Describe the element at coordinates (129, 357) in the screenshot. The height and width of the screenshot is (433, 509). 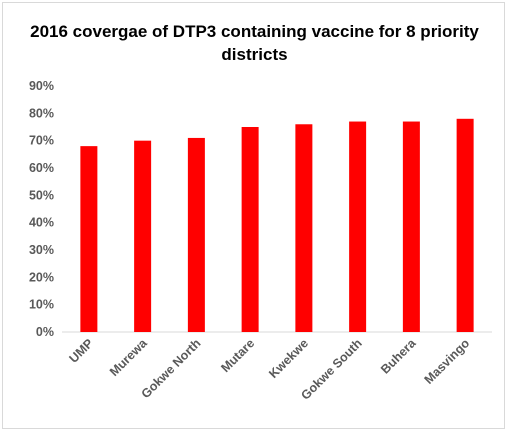
I see `x-tick-label: Murewa` at that location.